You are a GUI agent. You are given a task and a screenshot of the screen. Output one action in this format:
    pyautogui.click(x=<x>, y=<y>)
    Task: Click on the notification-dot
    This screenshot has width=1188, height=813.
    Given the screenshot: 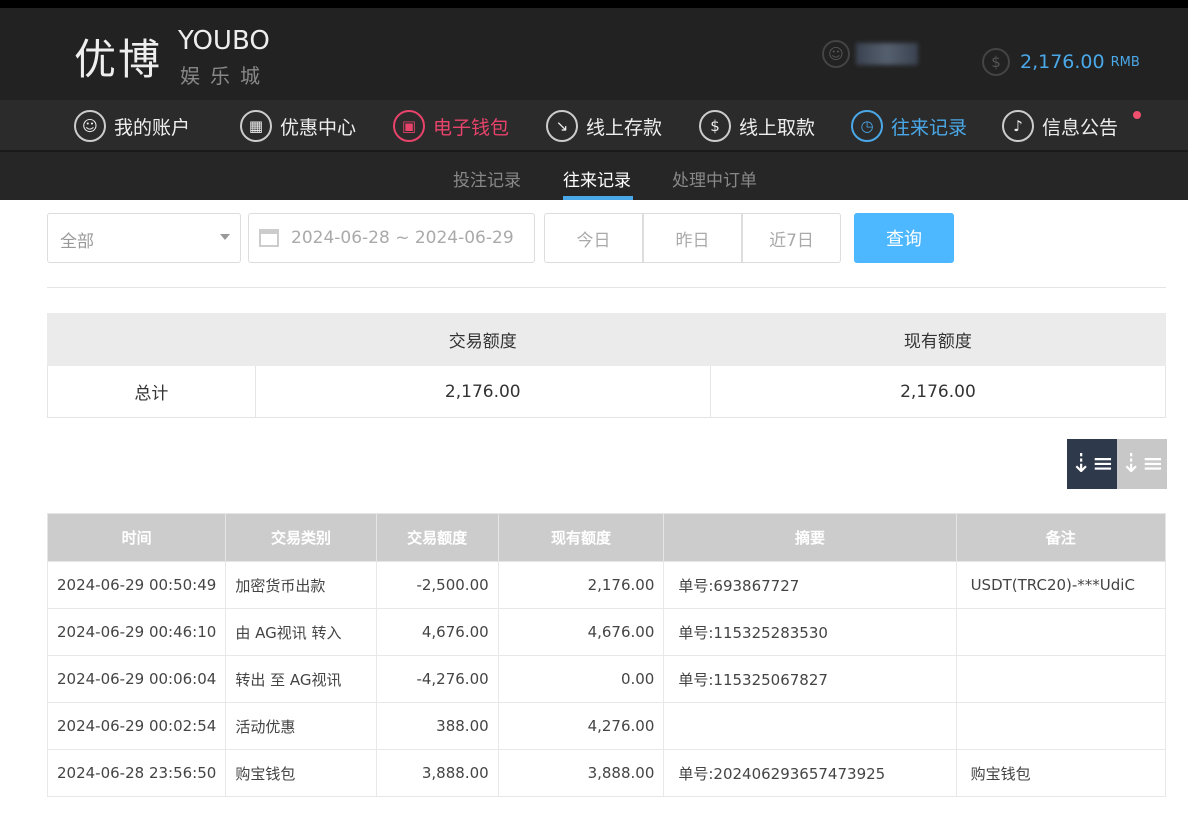 What is the action you would take?
    pyautogui.click(x=1137, y=115)
    